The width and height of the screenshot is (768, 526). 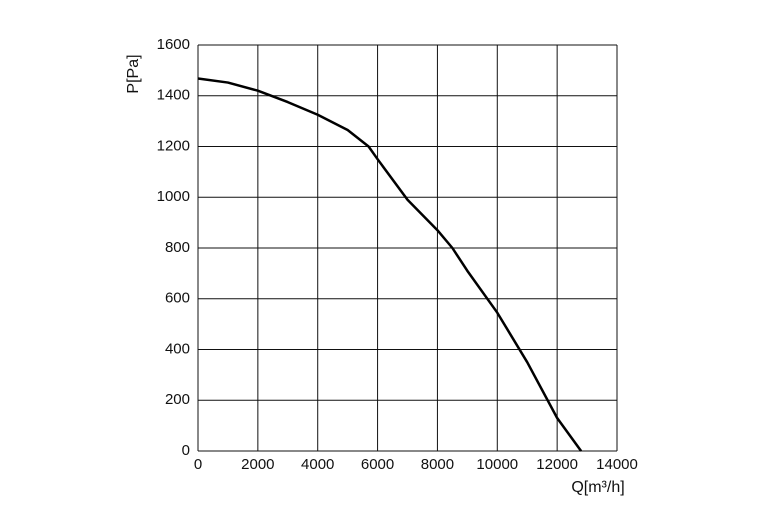 I want to click on y-tick-label: 400, so click(x=177, y=348).